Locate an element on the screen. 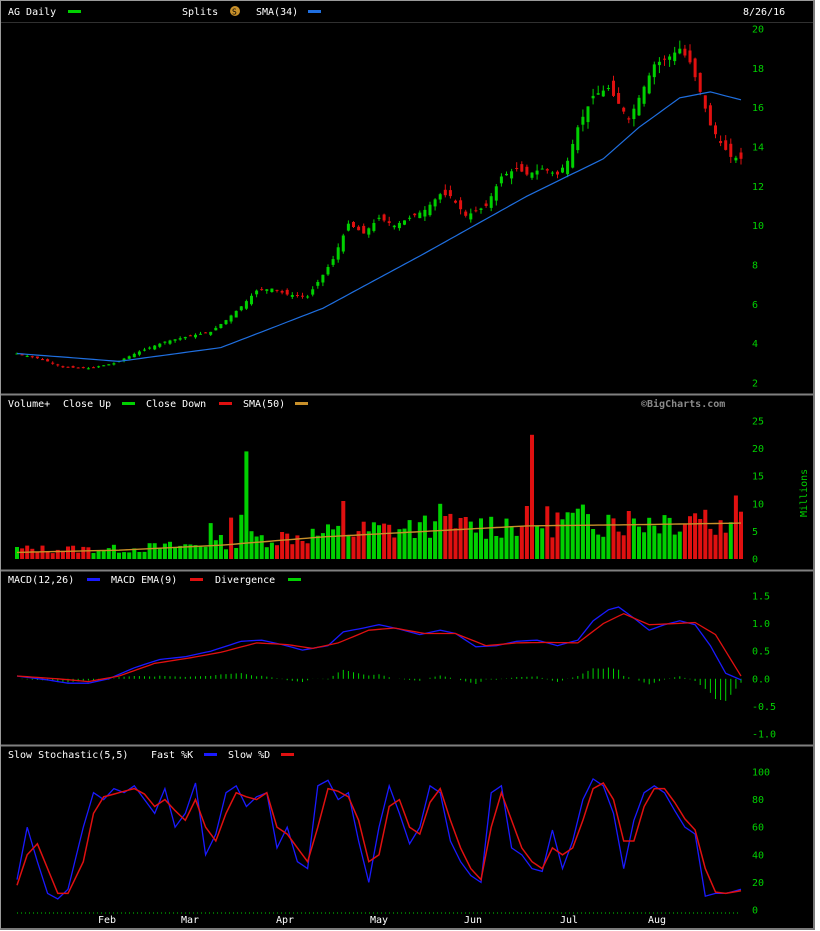 Image resolution: width=820 pixels, height=931 pixels. volume-up-label: Close Up is located at coordinates (87, 404).